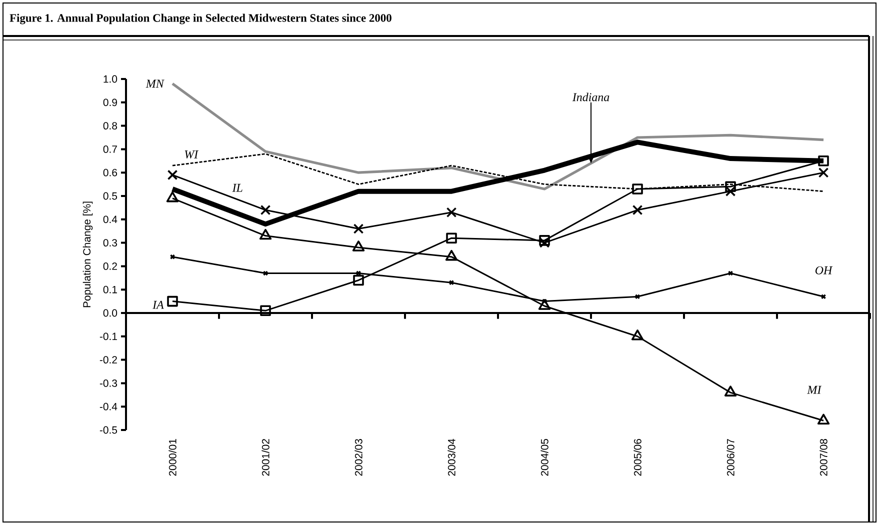  I want to click on y-tick-label: -0.4, so click(109, 406).